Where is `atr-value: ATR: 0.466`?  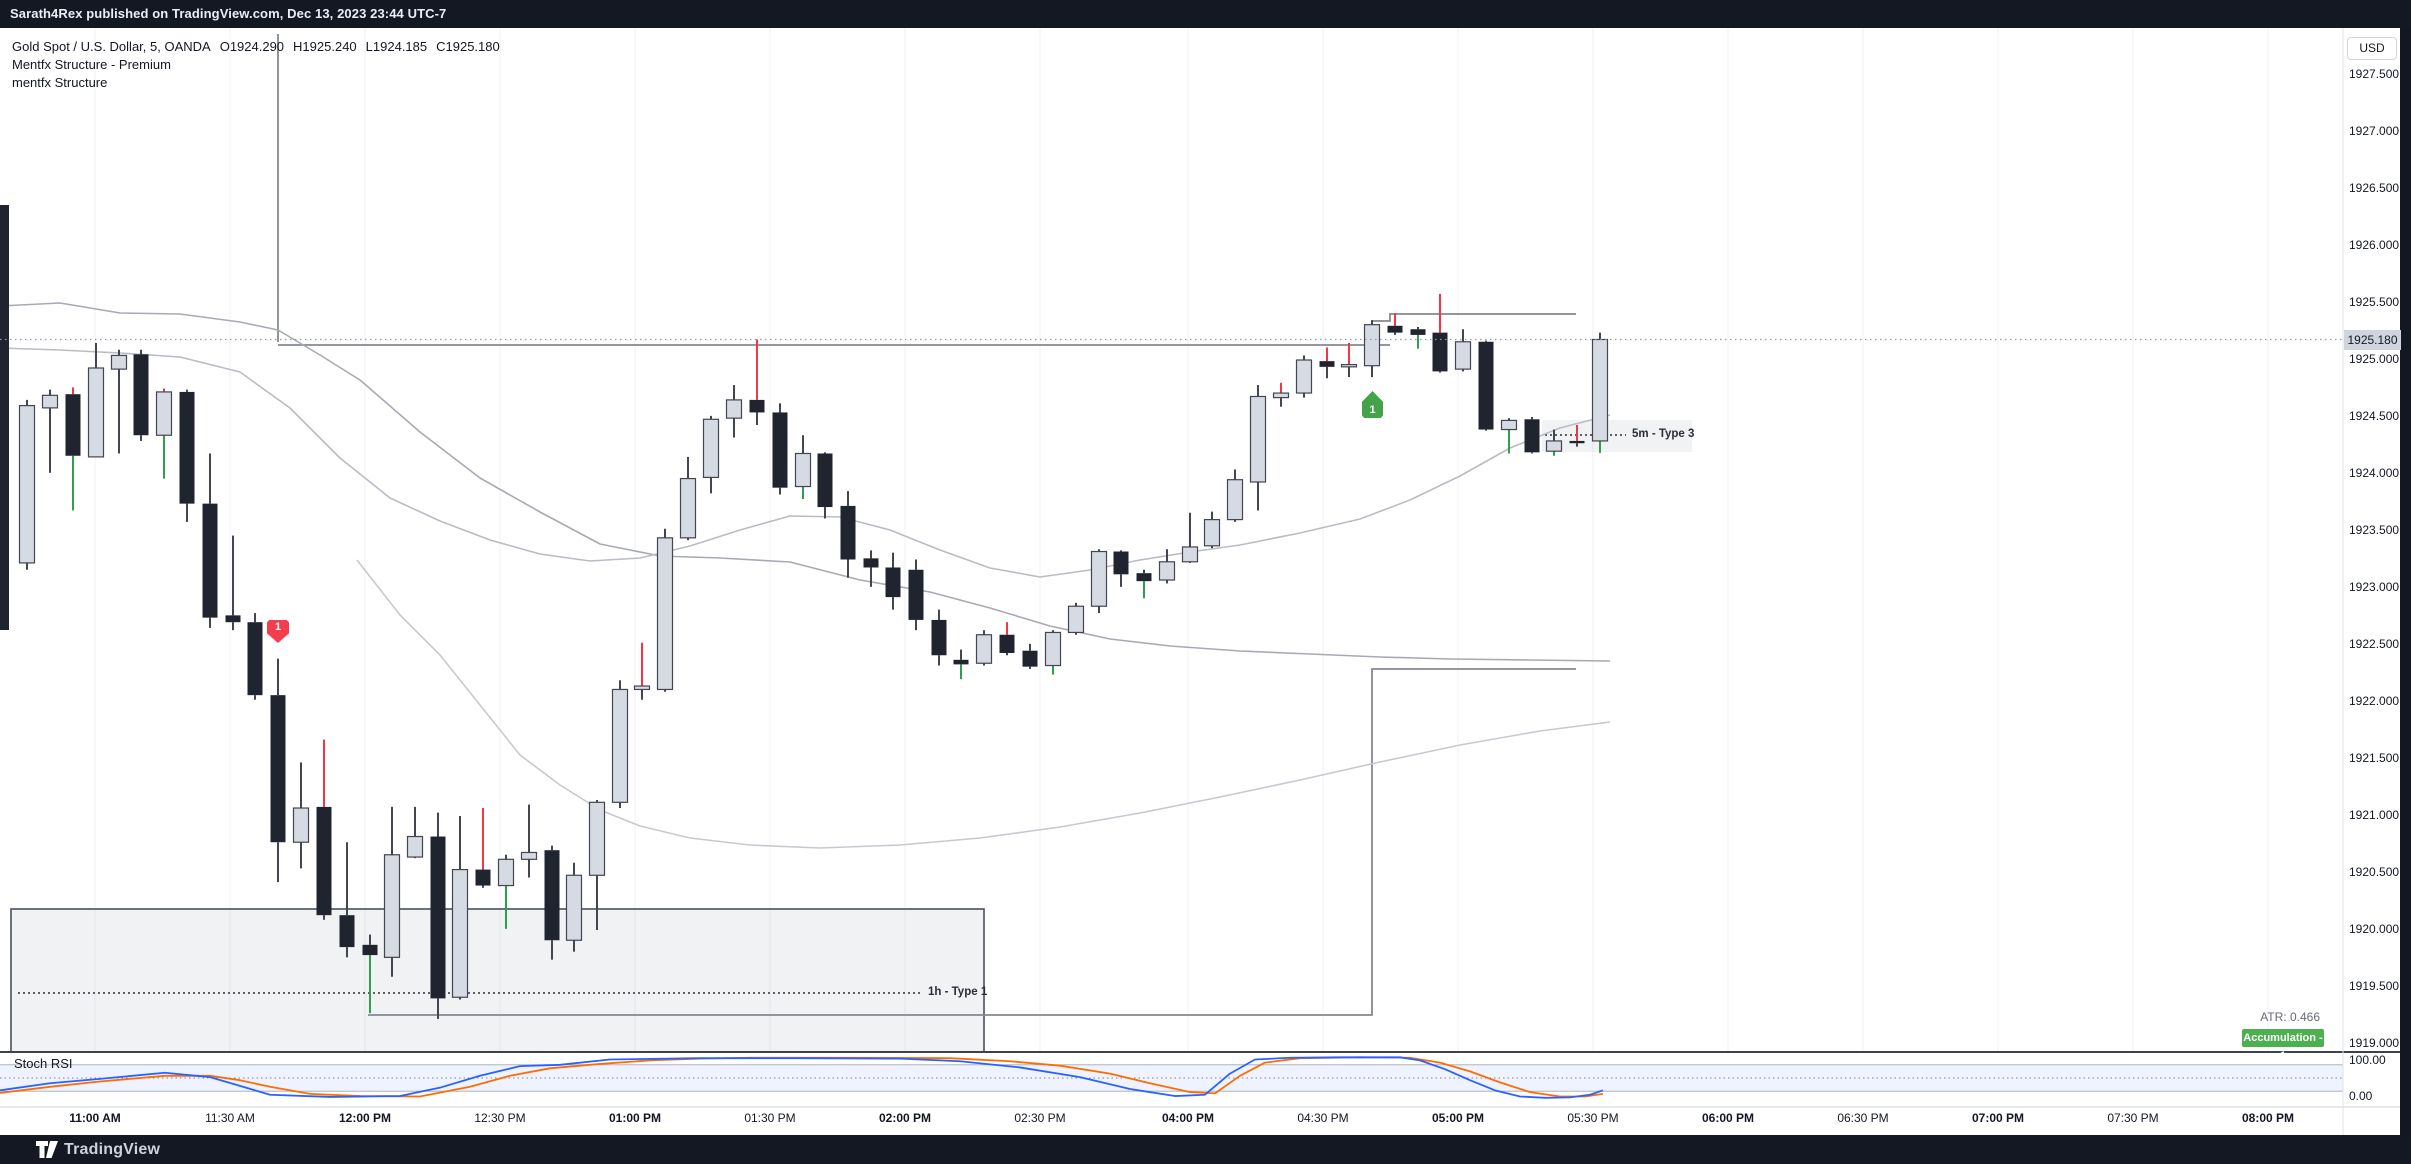 atr-value: ATR: 0.466 is located at coordinates (2290, 1017).